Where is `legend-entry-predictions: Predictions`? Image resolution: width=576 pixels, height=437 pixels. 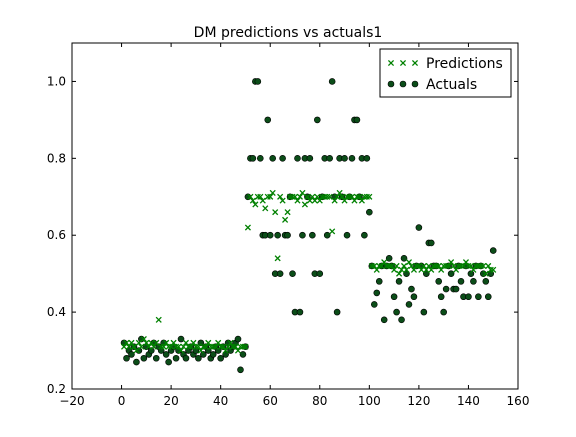 legend-entry-predictions: Predictions is located at coordinates (445, 64).